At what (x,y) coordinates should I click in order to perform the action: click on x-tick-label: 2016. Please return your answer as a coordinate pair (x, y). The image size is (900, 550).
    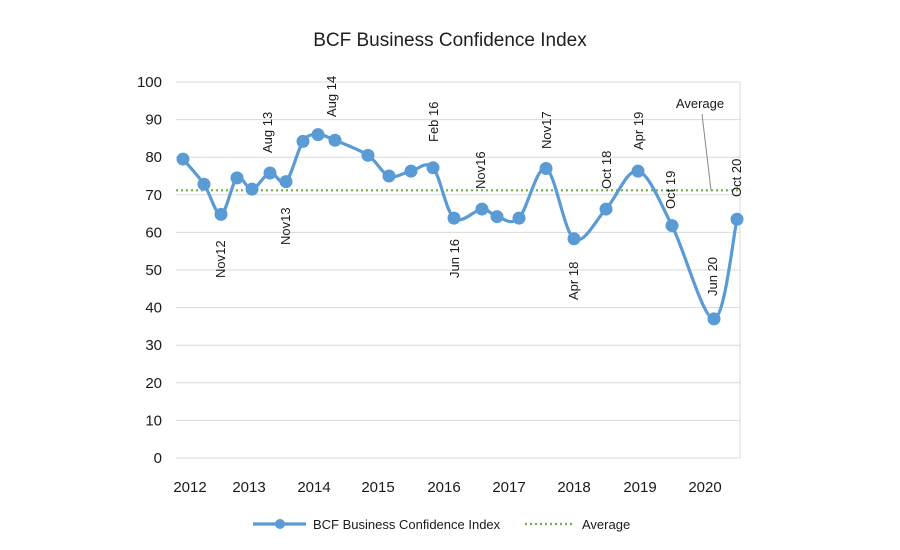
    Looking at the image, I should click on (443, 487).